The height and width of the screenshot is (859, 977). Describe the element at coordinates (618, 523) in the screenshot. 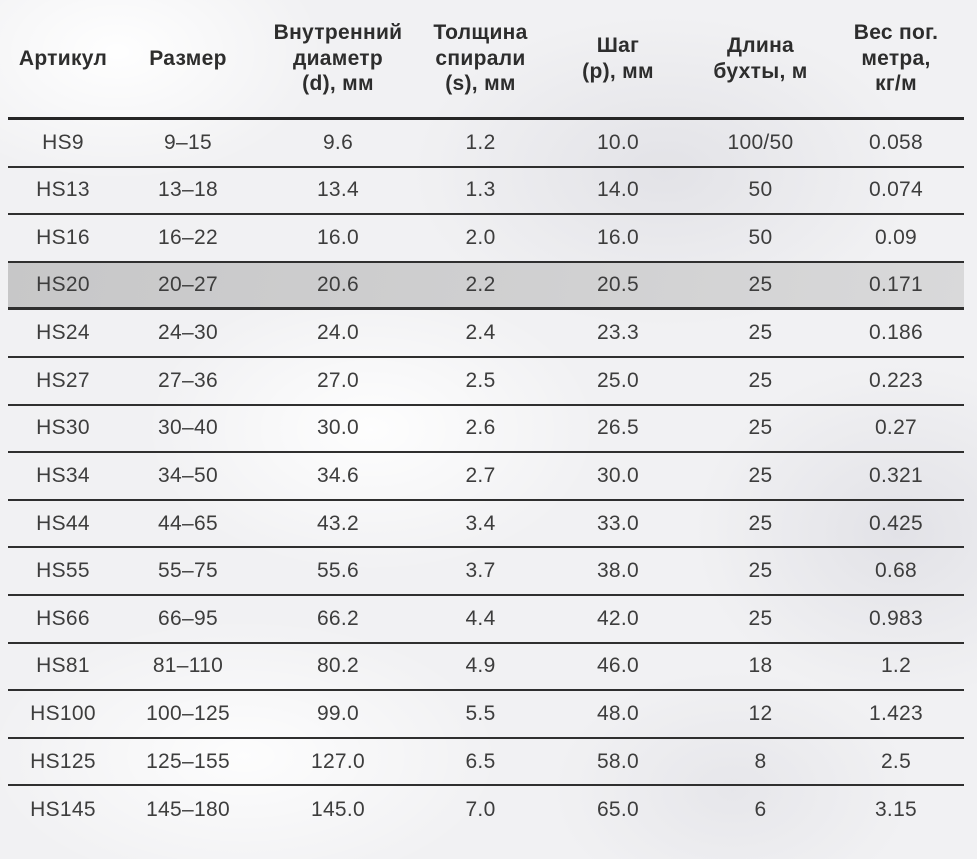

I see `cell-pitch: 33.0` at that location.